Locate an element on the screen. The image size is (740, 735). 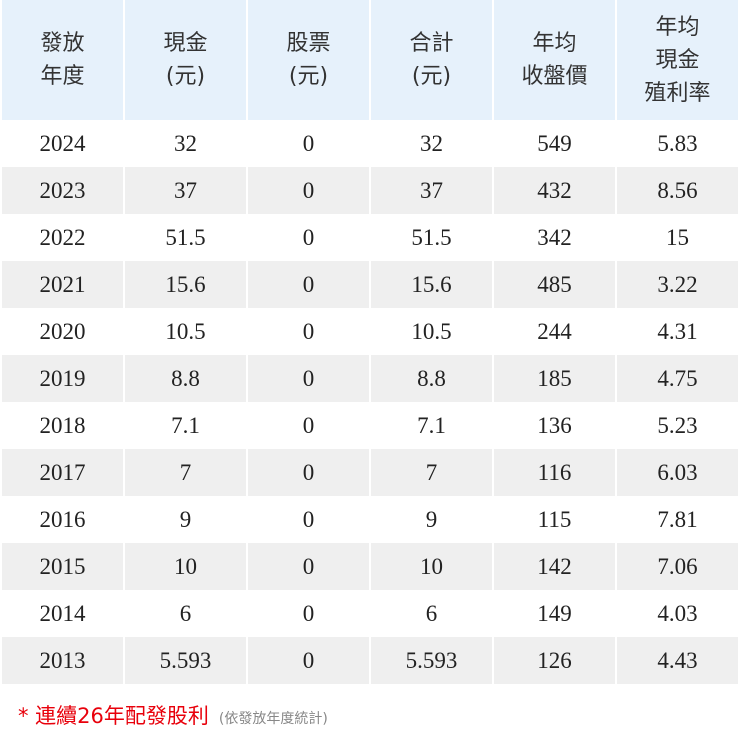
header-line: 殖利率 is located at coordinates (677, 93).